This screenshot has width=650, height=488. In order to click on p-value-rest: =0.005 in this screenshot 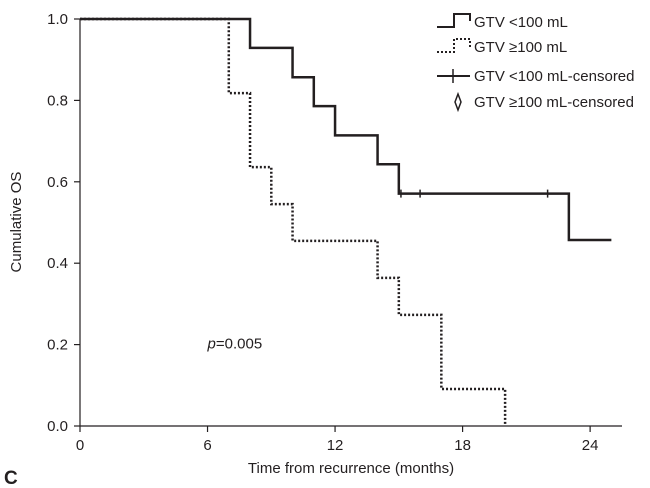, I will do `click(239, 344)`.